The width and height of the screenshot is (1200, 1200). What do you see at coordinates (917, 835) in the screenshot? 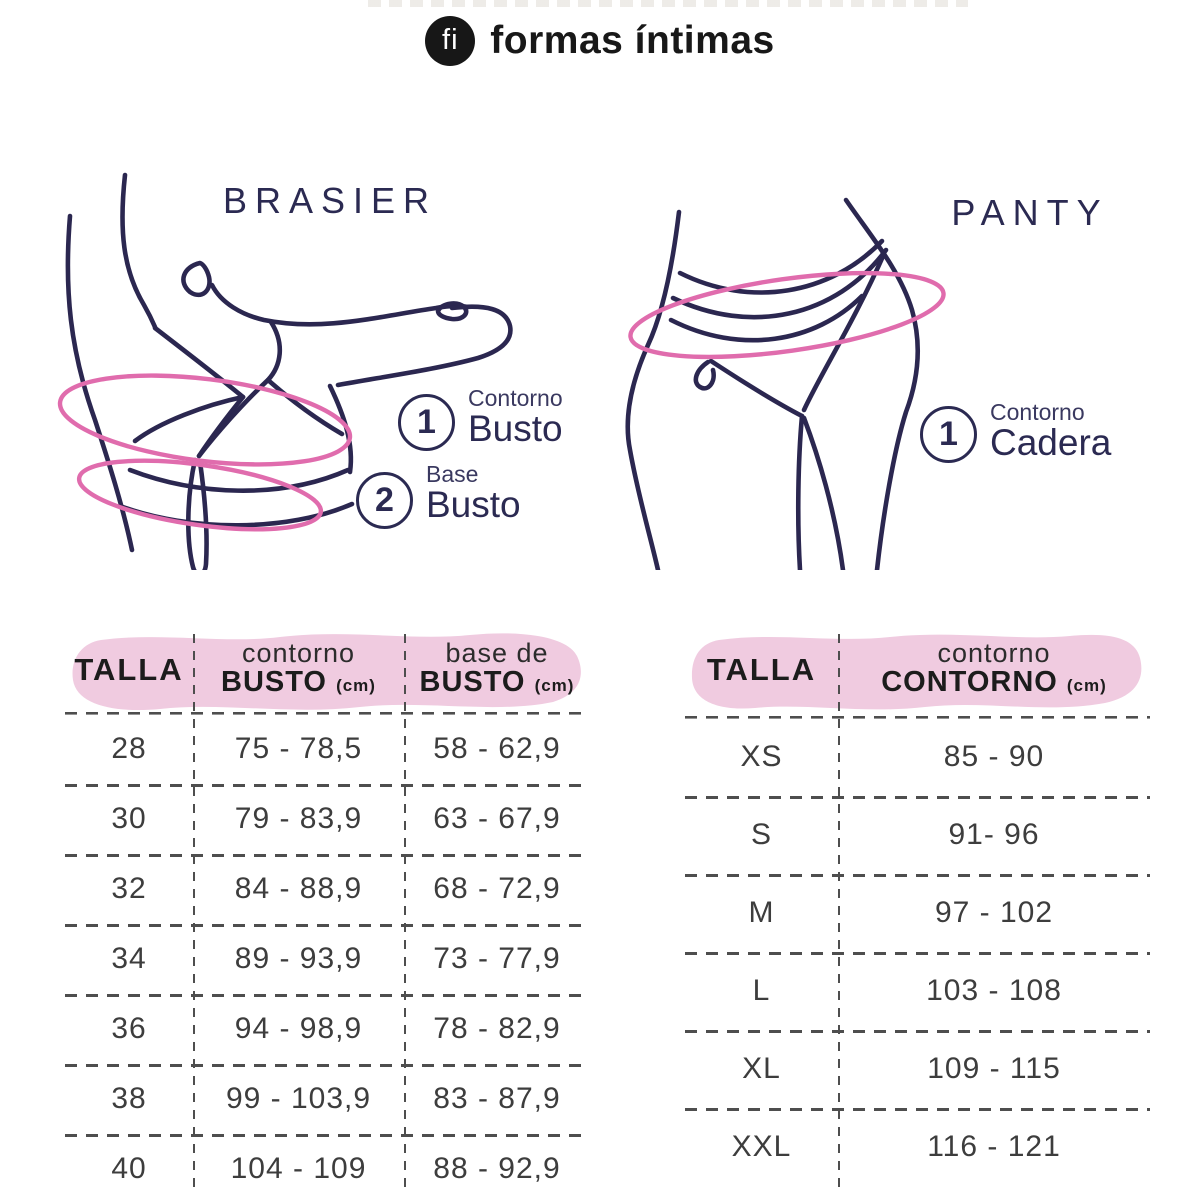
I see `table-row: S 91- 96` at bounding box center [917, 835].